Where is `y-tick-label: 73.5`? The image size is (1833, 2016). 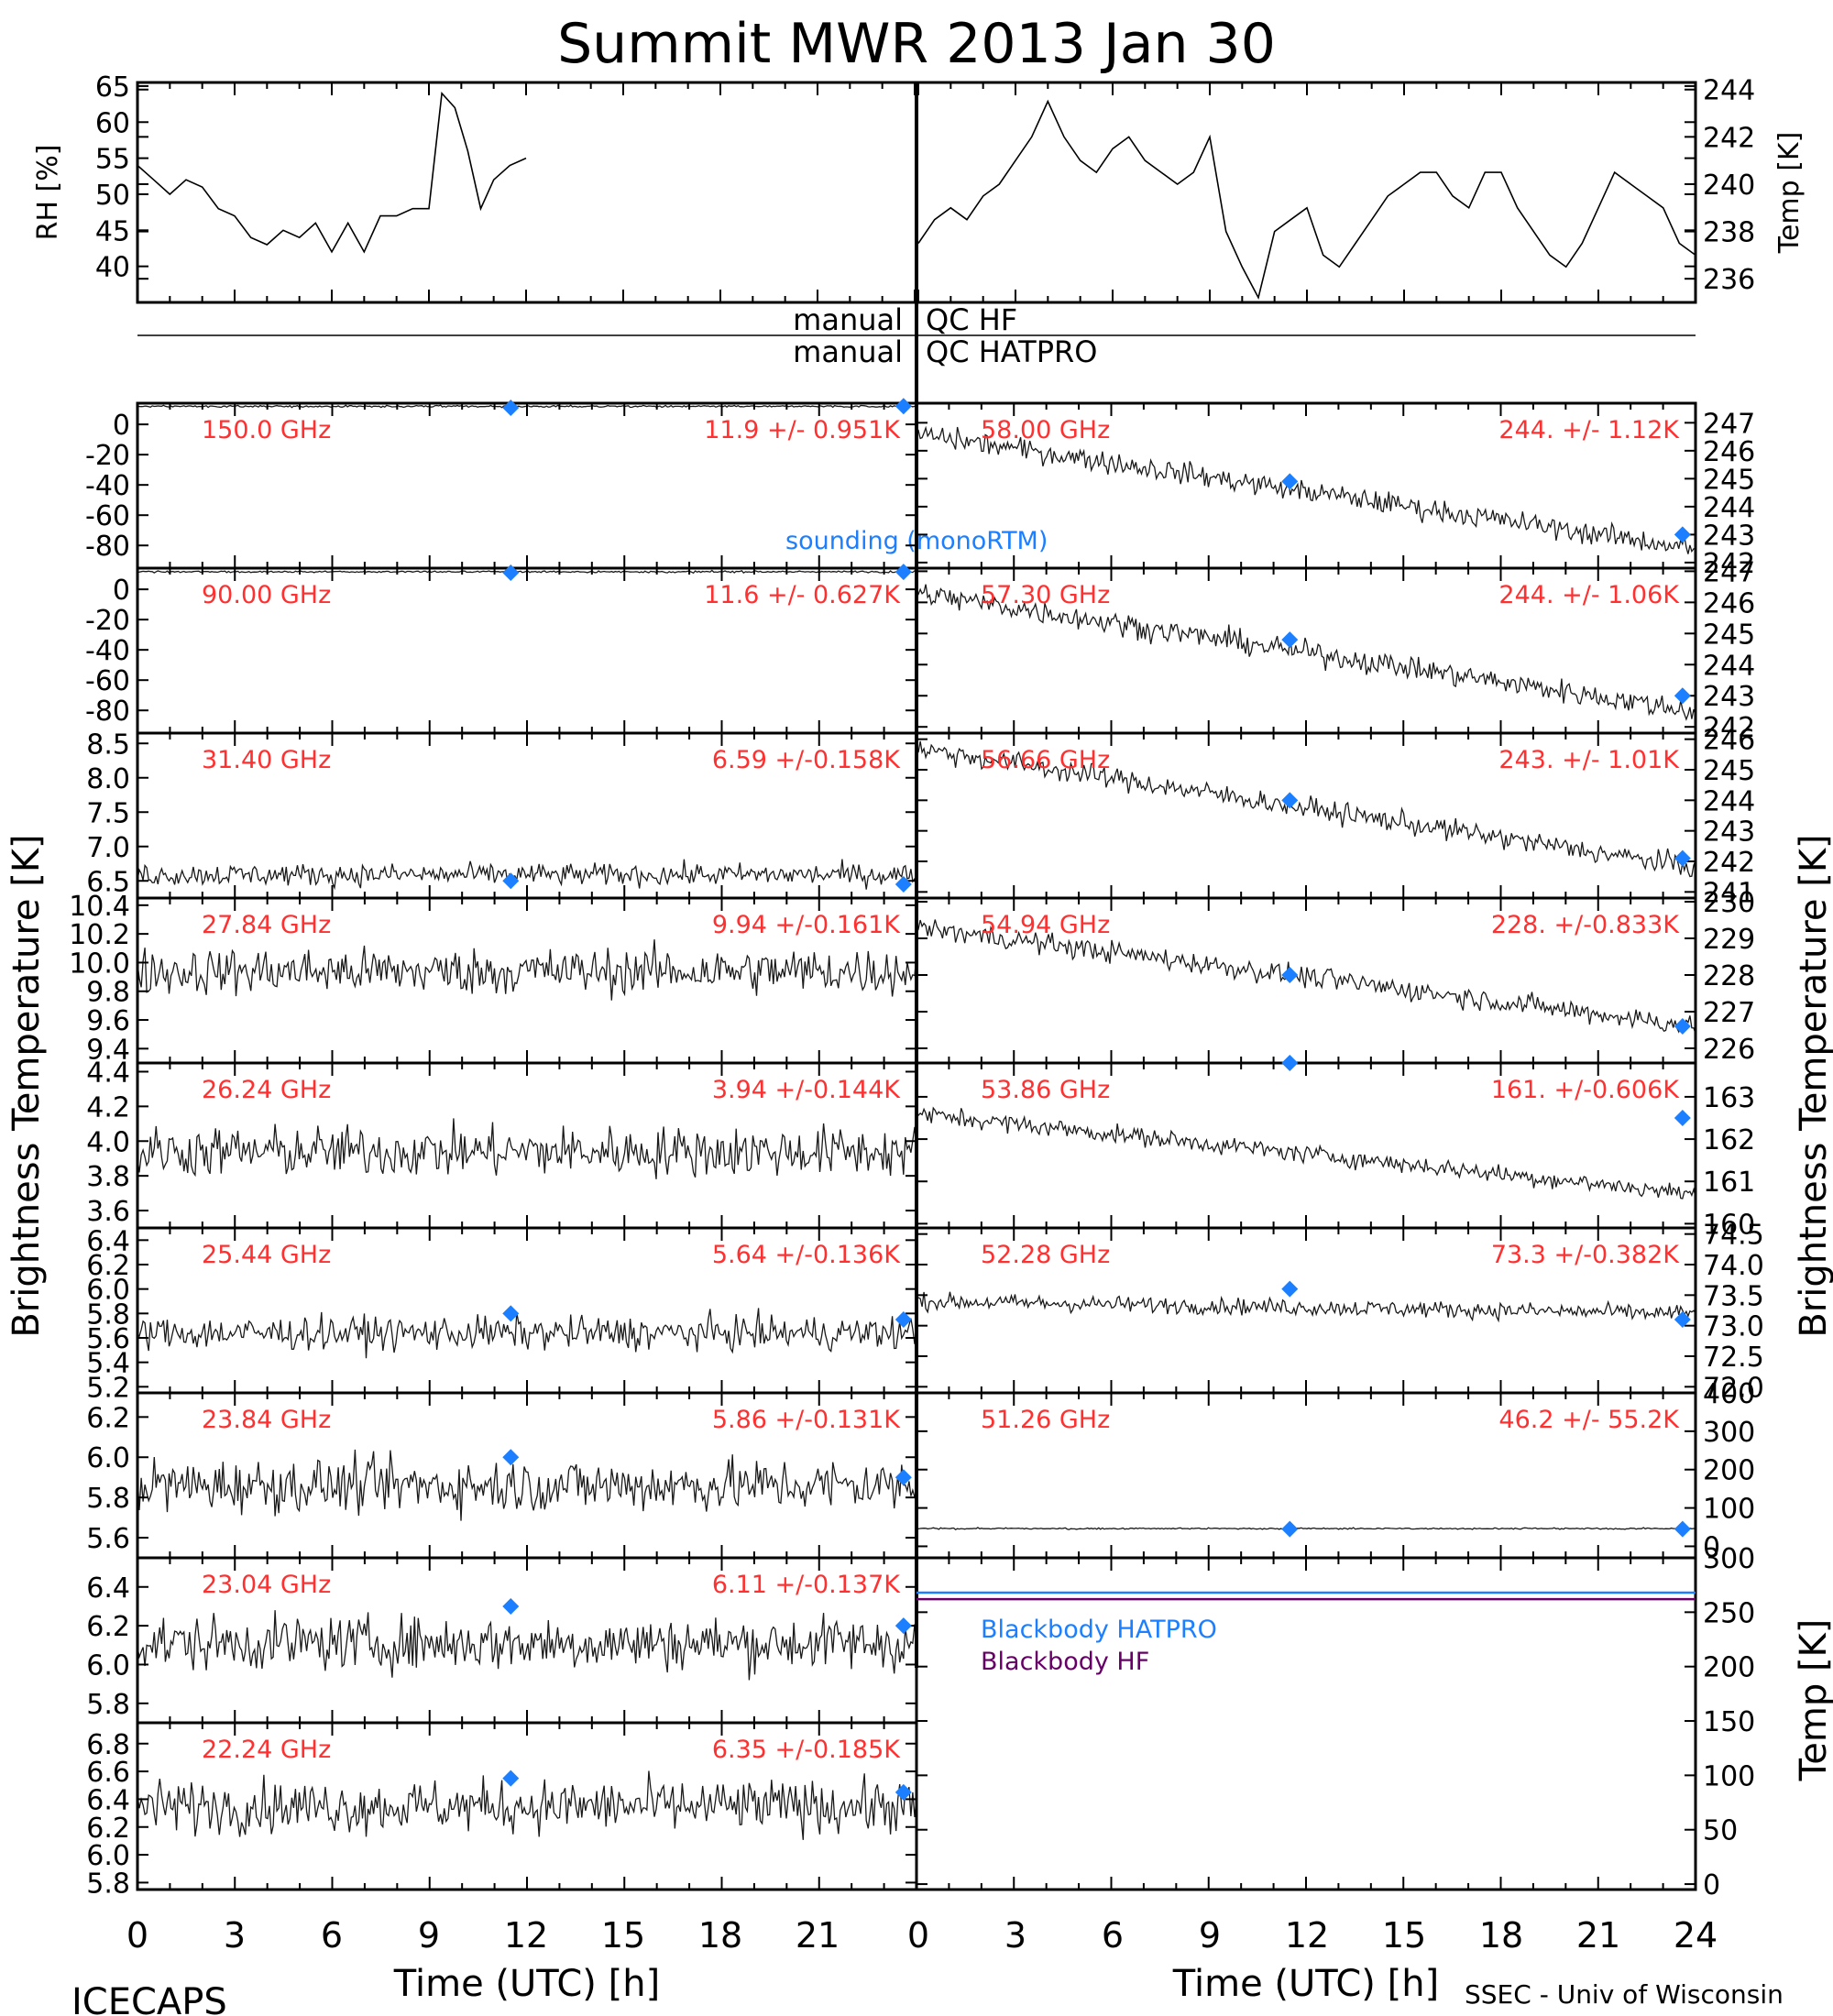
y-tick-label: 73.5 is located at coordinates (1733, 1296).